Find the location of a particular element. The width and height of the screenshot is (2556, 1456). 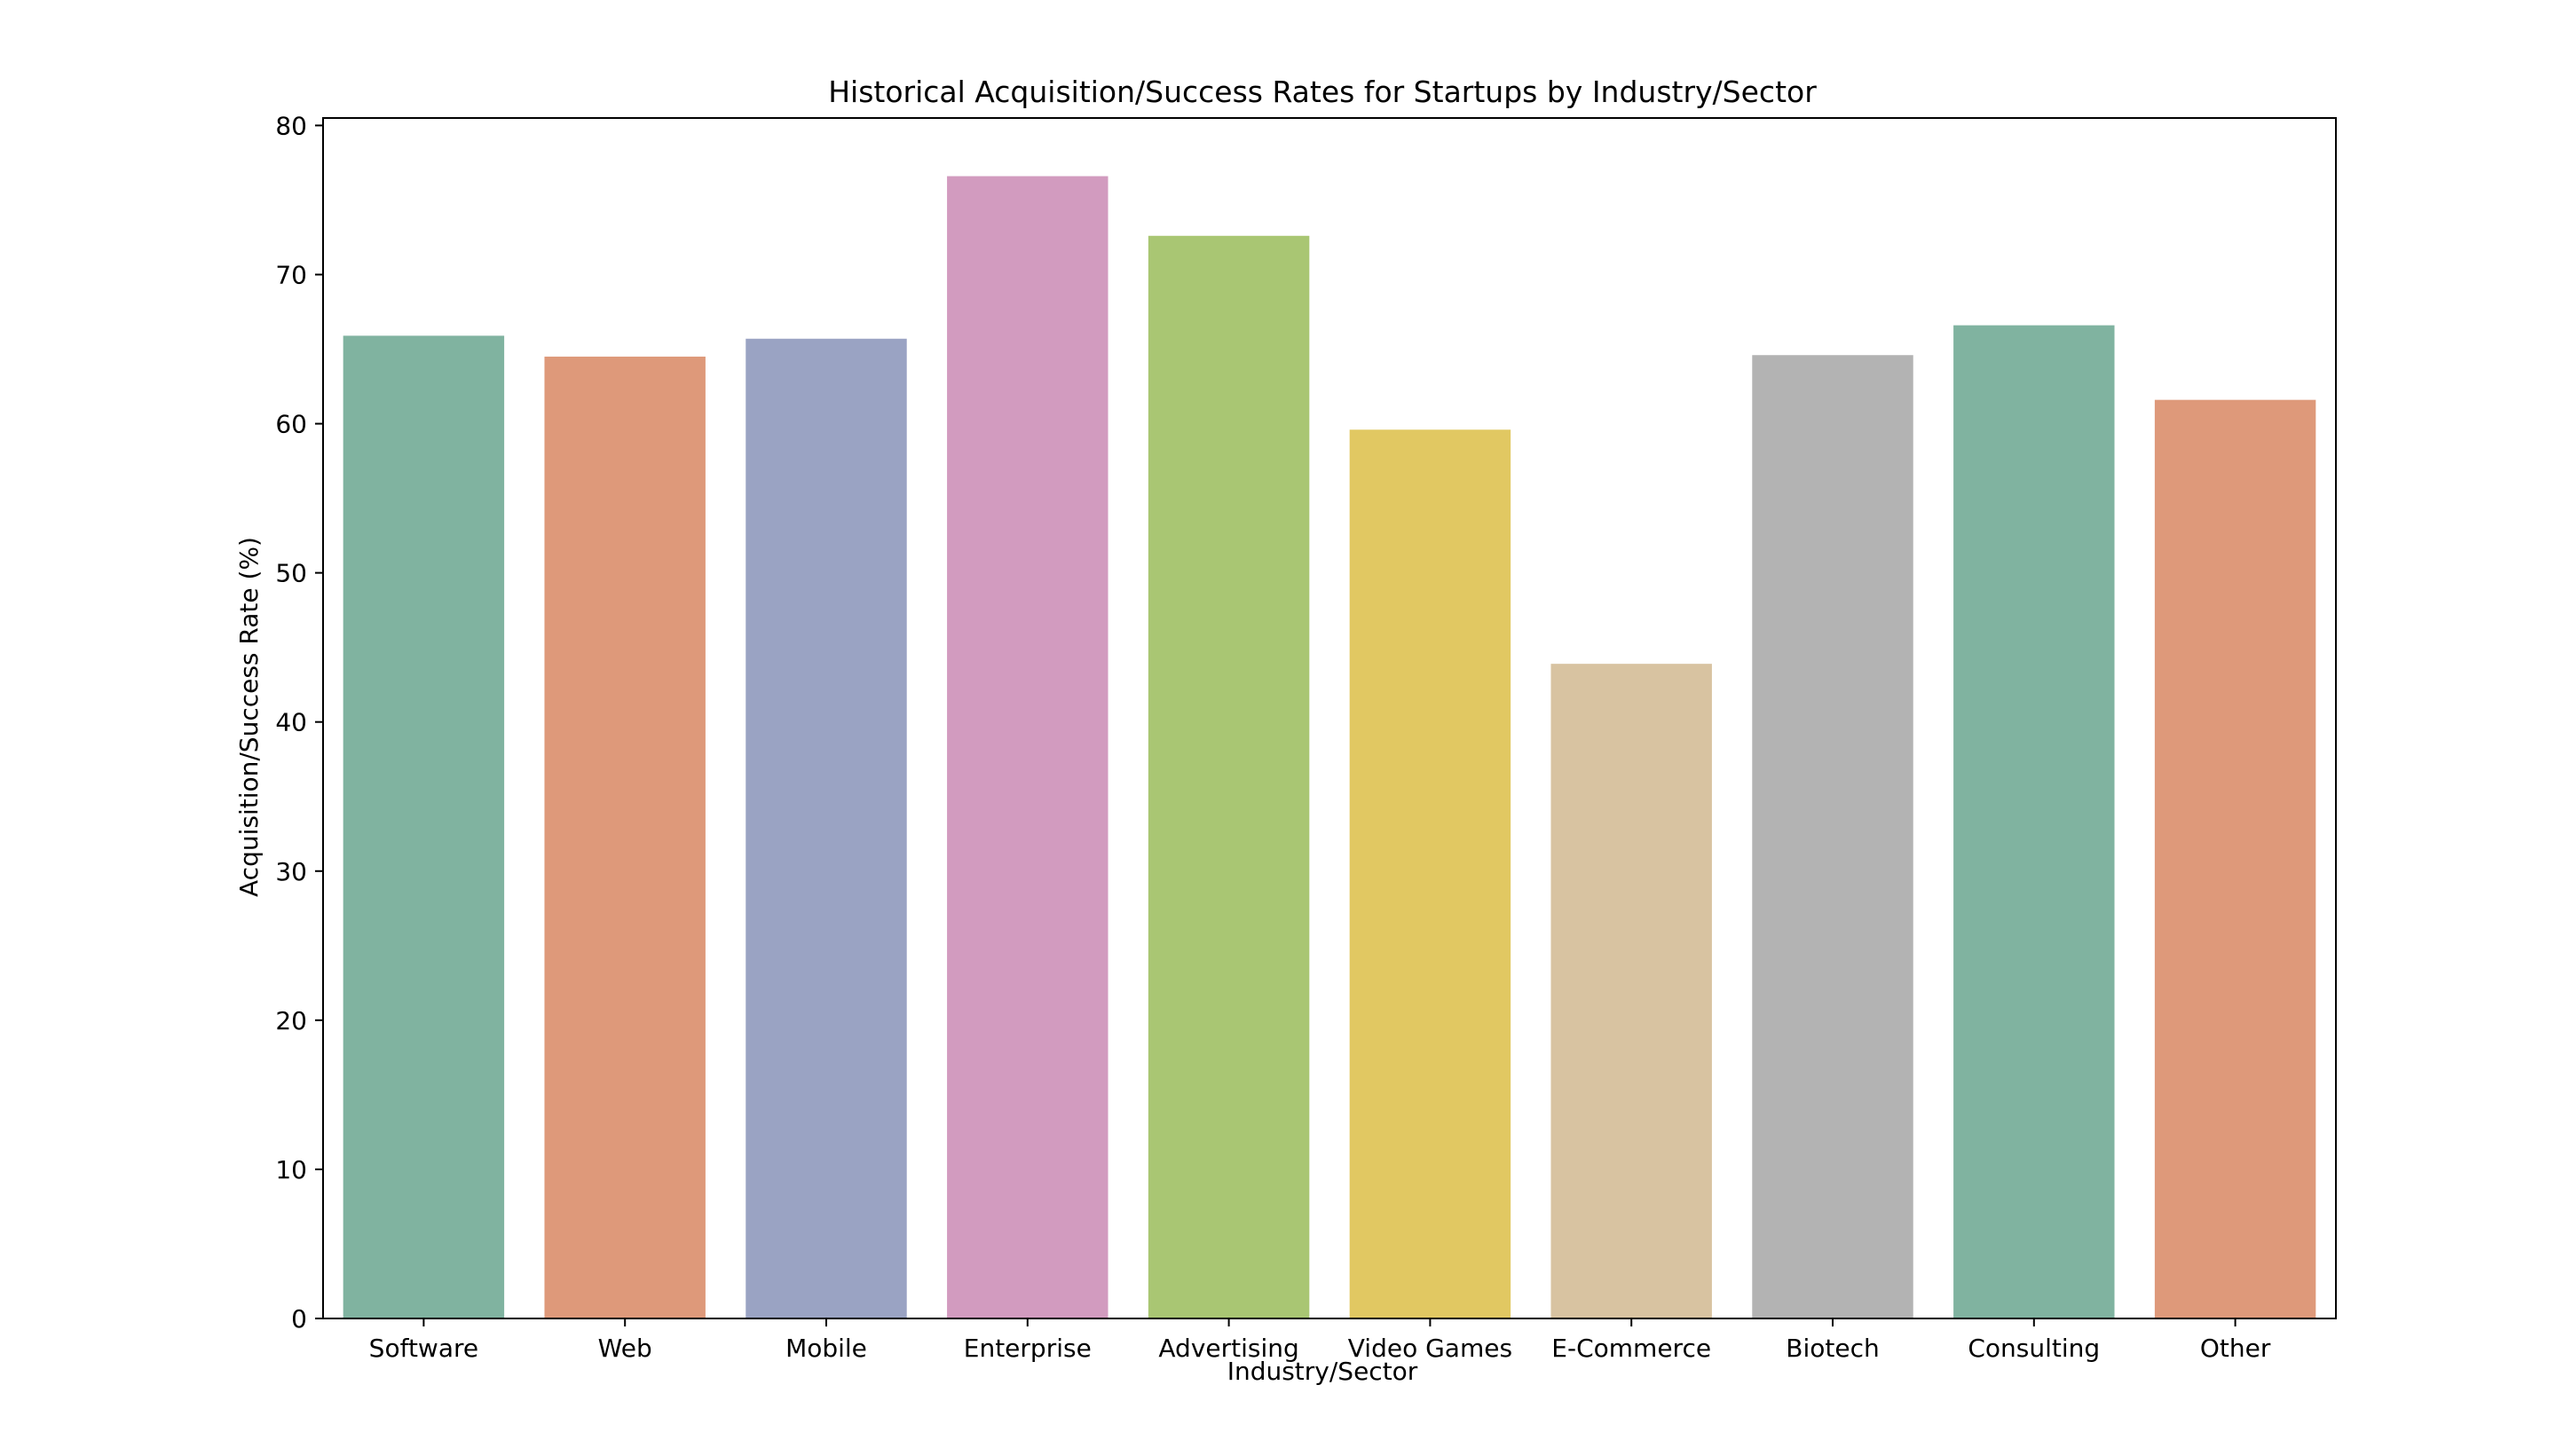

x-tick-label: Software is located at coordinates (423, 1348).